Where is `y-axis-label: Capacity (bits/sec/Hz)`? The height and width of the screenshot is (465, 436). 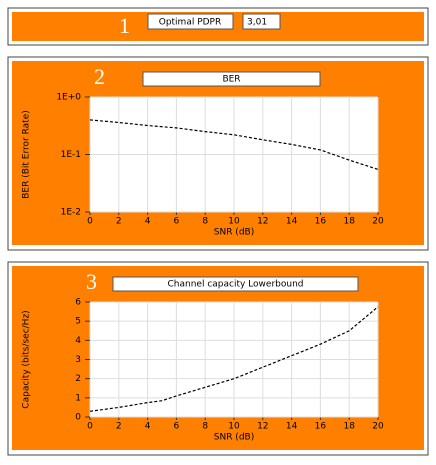
y-axis-label: Capacity (bits/sec/Hz) is located at coordinates (27, 359).